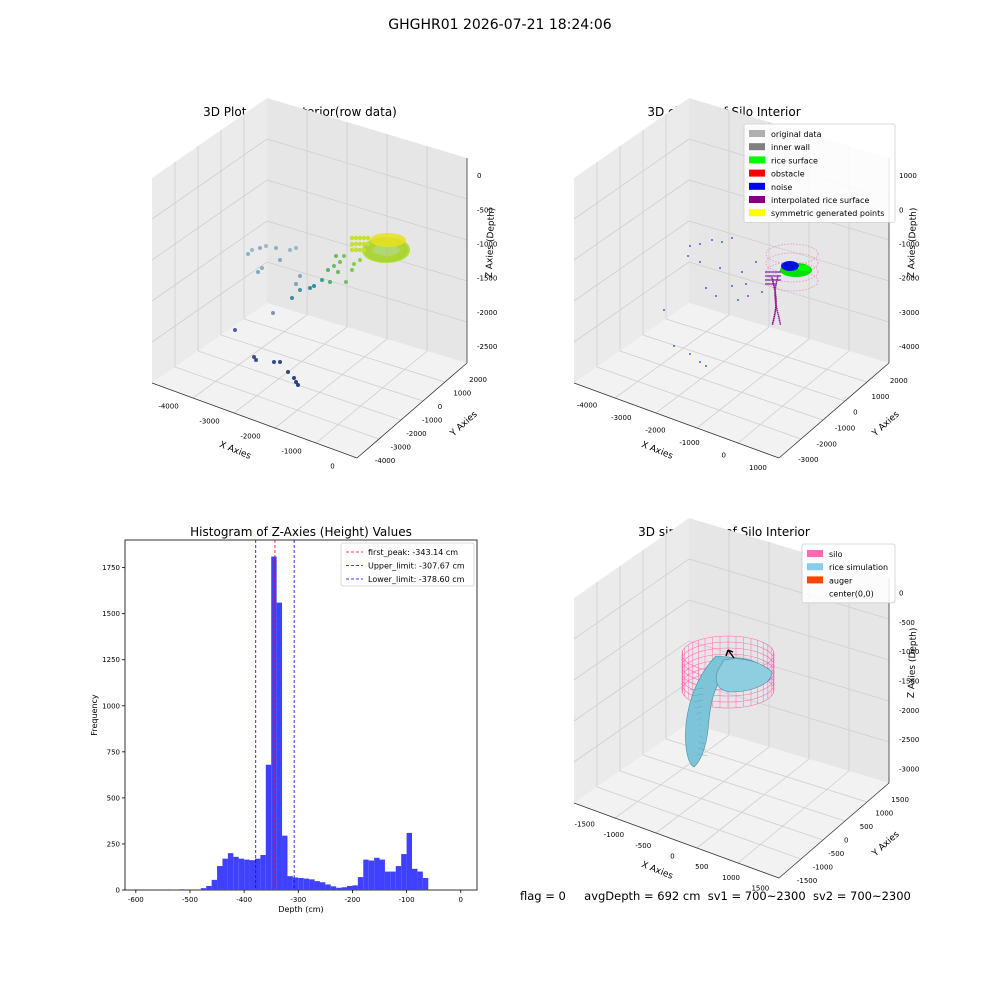 This screenshot has width=1000, height=1000. I want to click on left-pane, so click(209, 240).